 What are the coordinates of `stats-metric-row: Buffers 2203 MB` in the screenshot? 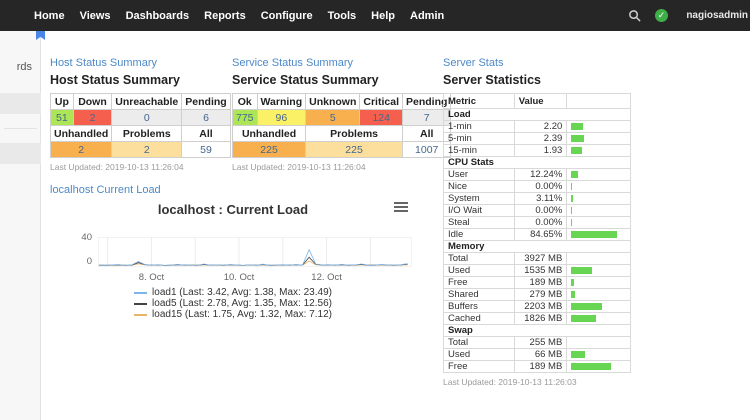 It's located at (537, 306).